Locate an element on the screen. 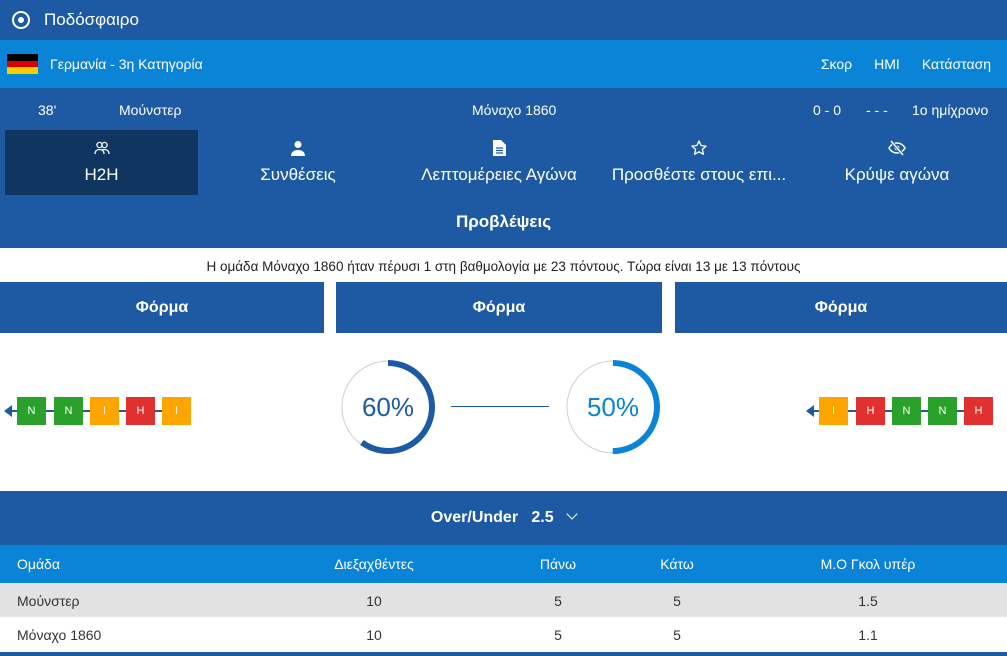  col-over: Πάνω is located at coordinates (558, 564).